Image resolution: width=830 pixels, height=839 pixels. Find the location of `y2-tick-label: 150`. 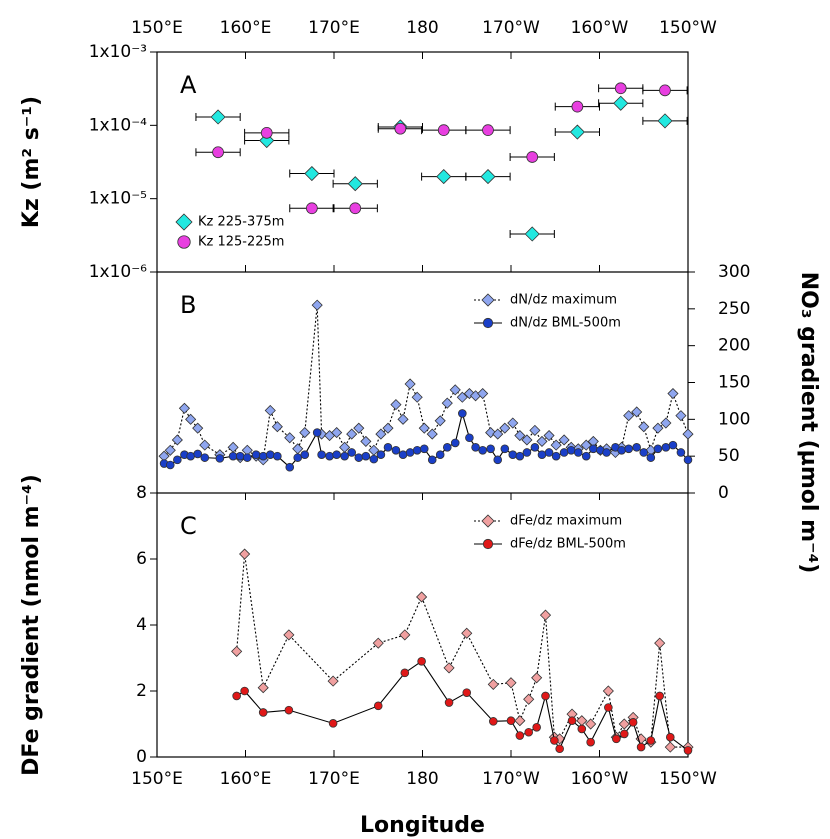

y2-tick-label: 150 is located at coordinates (734, 383).